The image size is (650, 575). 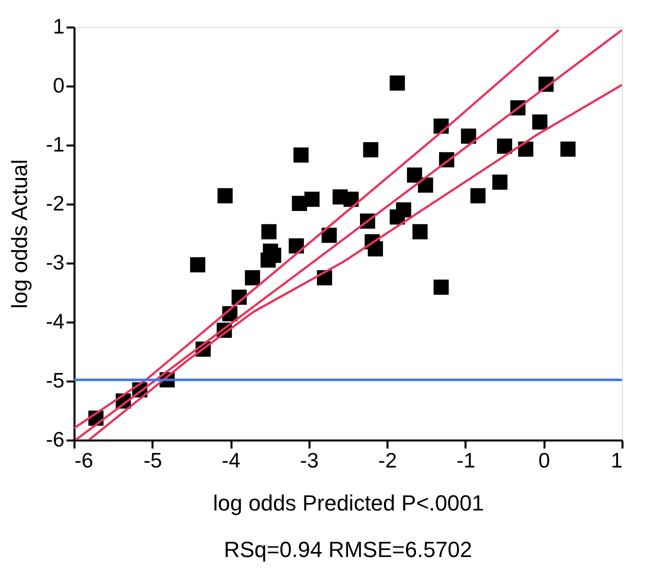 What do you see at coordinates (152, 461) in the screenshot?
I see `x-tick-label: -5` at bounding box center [152, 461].